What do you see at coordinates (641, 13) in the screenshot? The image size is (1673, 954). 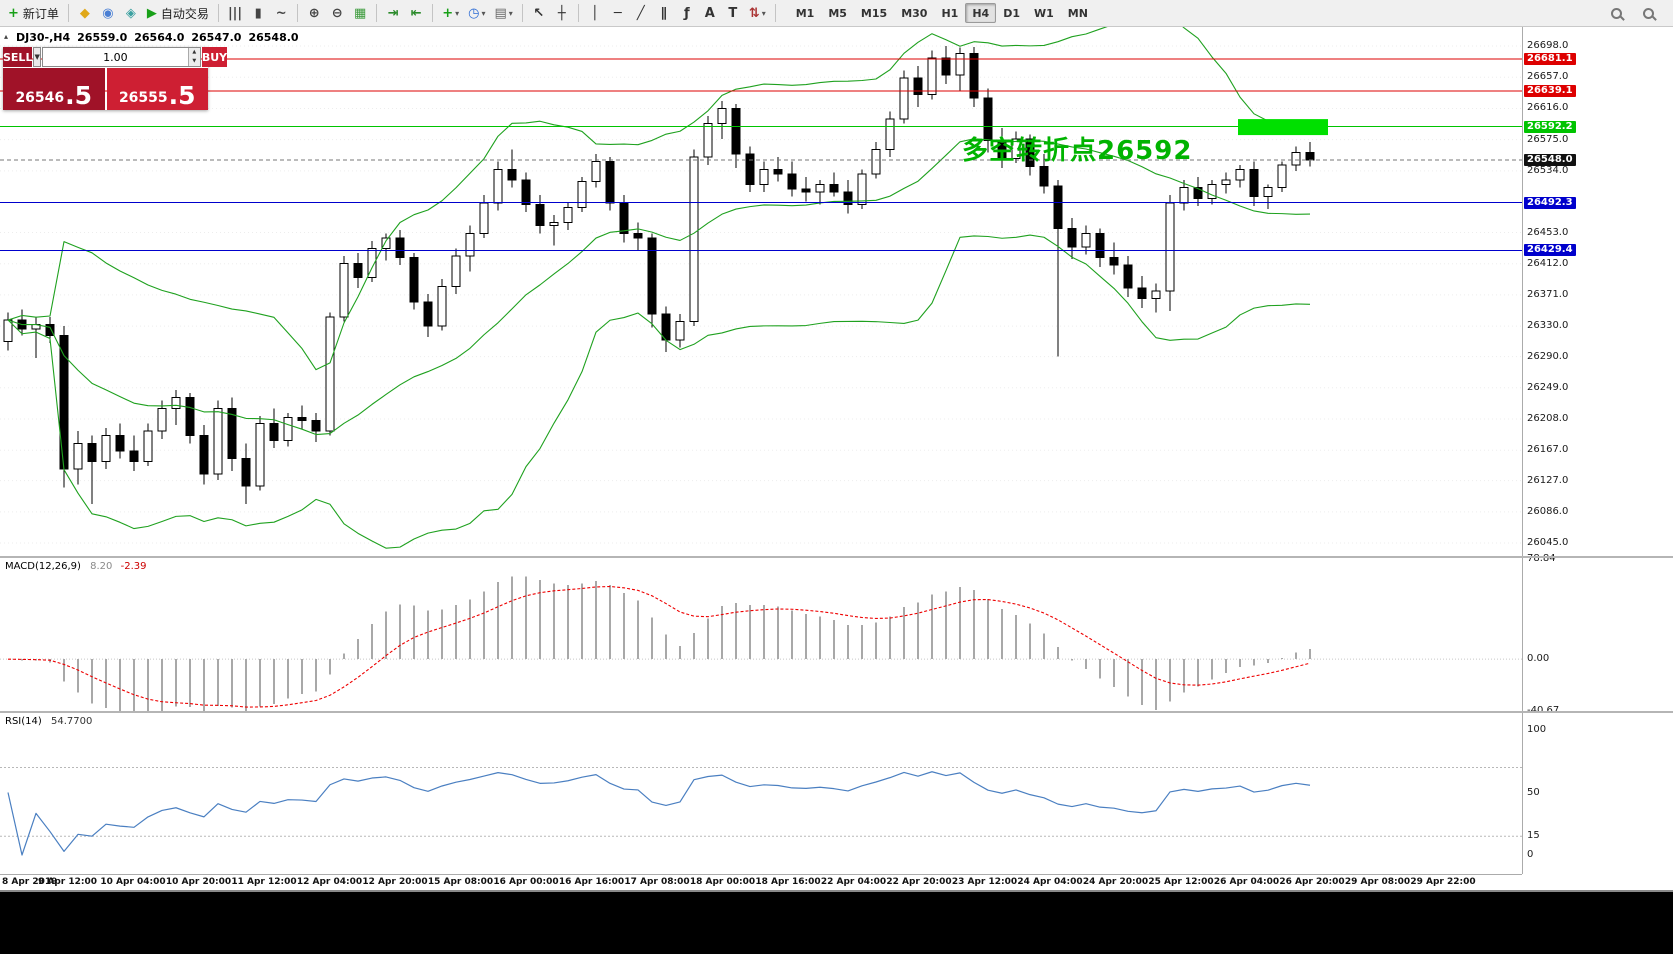 I see `trendline-button: ╱` at bounding box center [641, 13].